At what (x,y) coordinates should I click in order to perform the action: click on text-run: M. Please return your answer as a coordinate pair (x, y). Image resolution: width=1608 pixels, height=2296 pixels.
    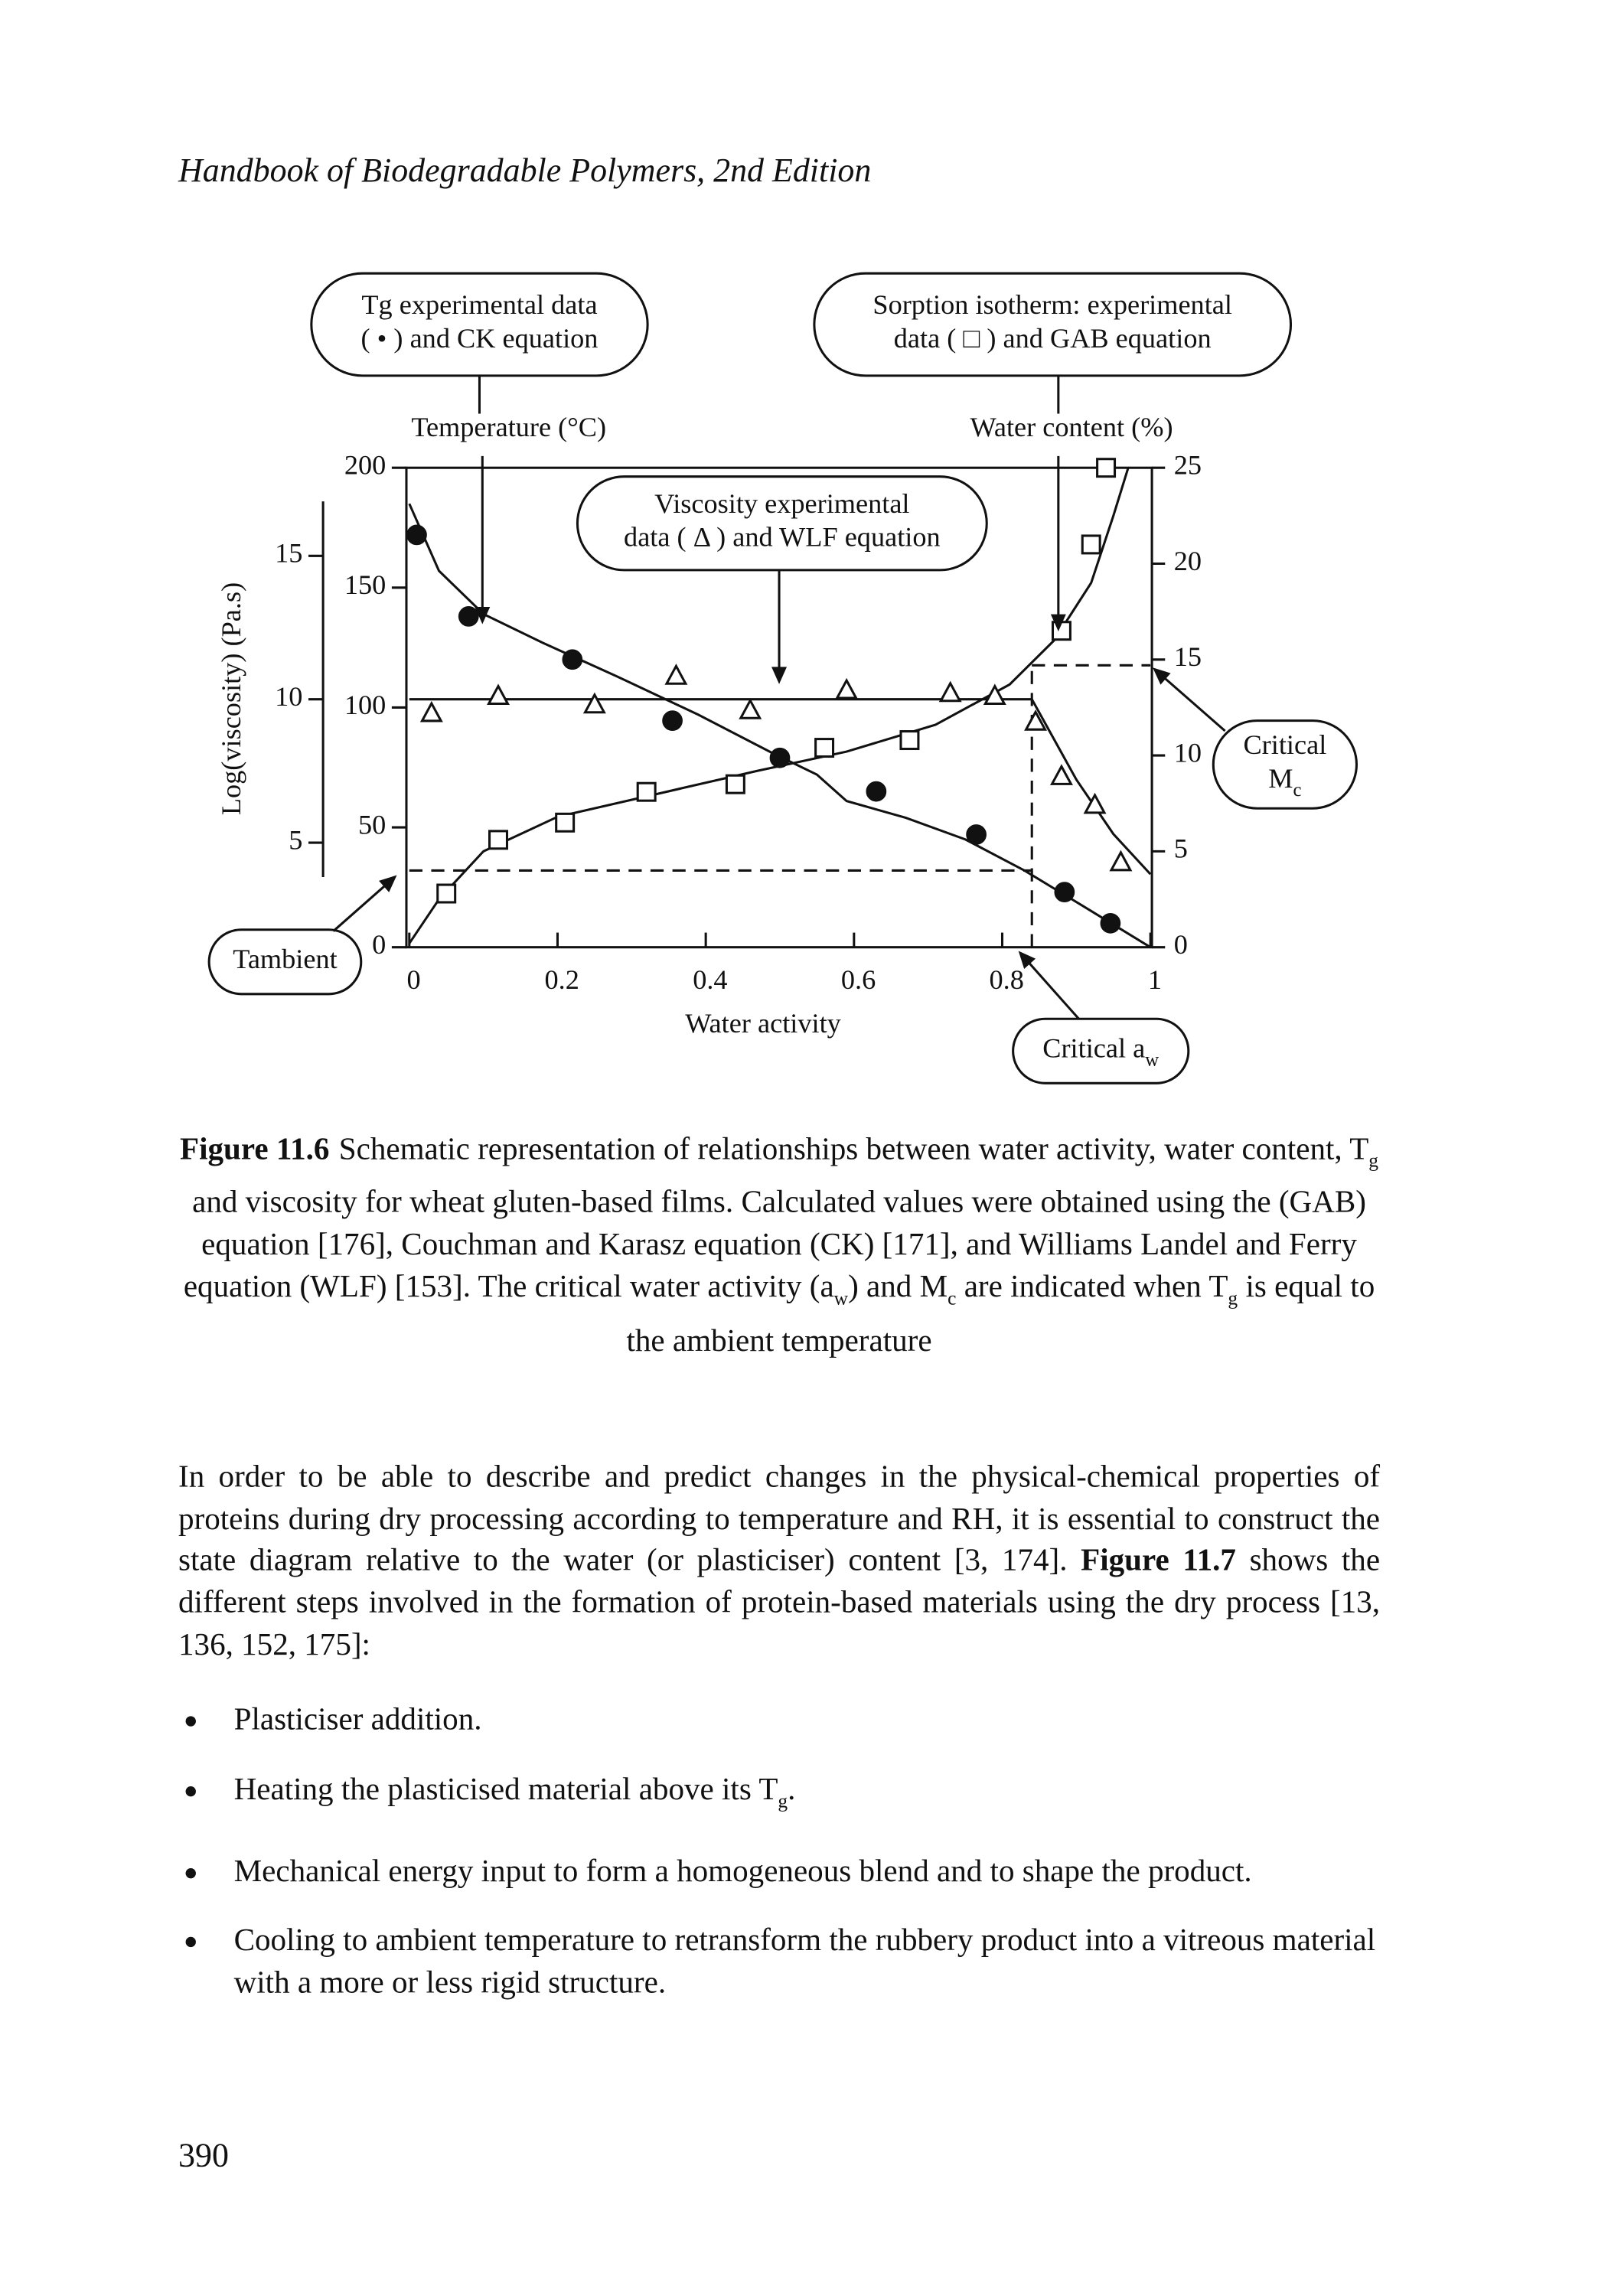
    Looking at the image, I should click on (1280, 778).